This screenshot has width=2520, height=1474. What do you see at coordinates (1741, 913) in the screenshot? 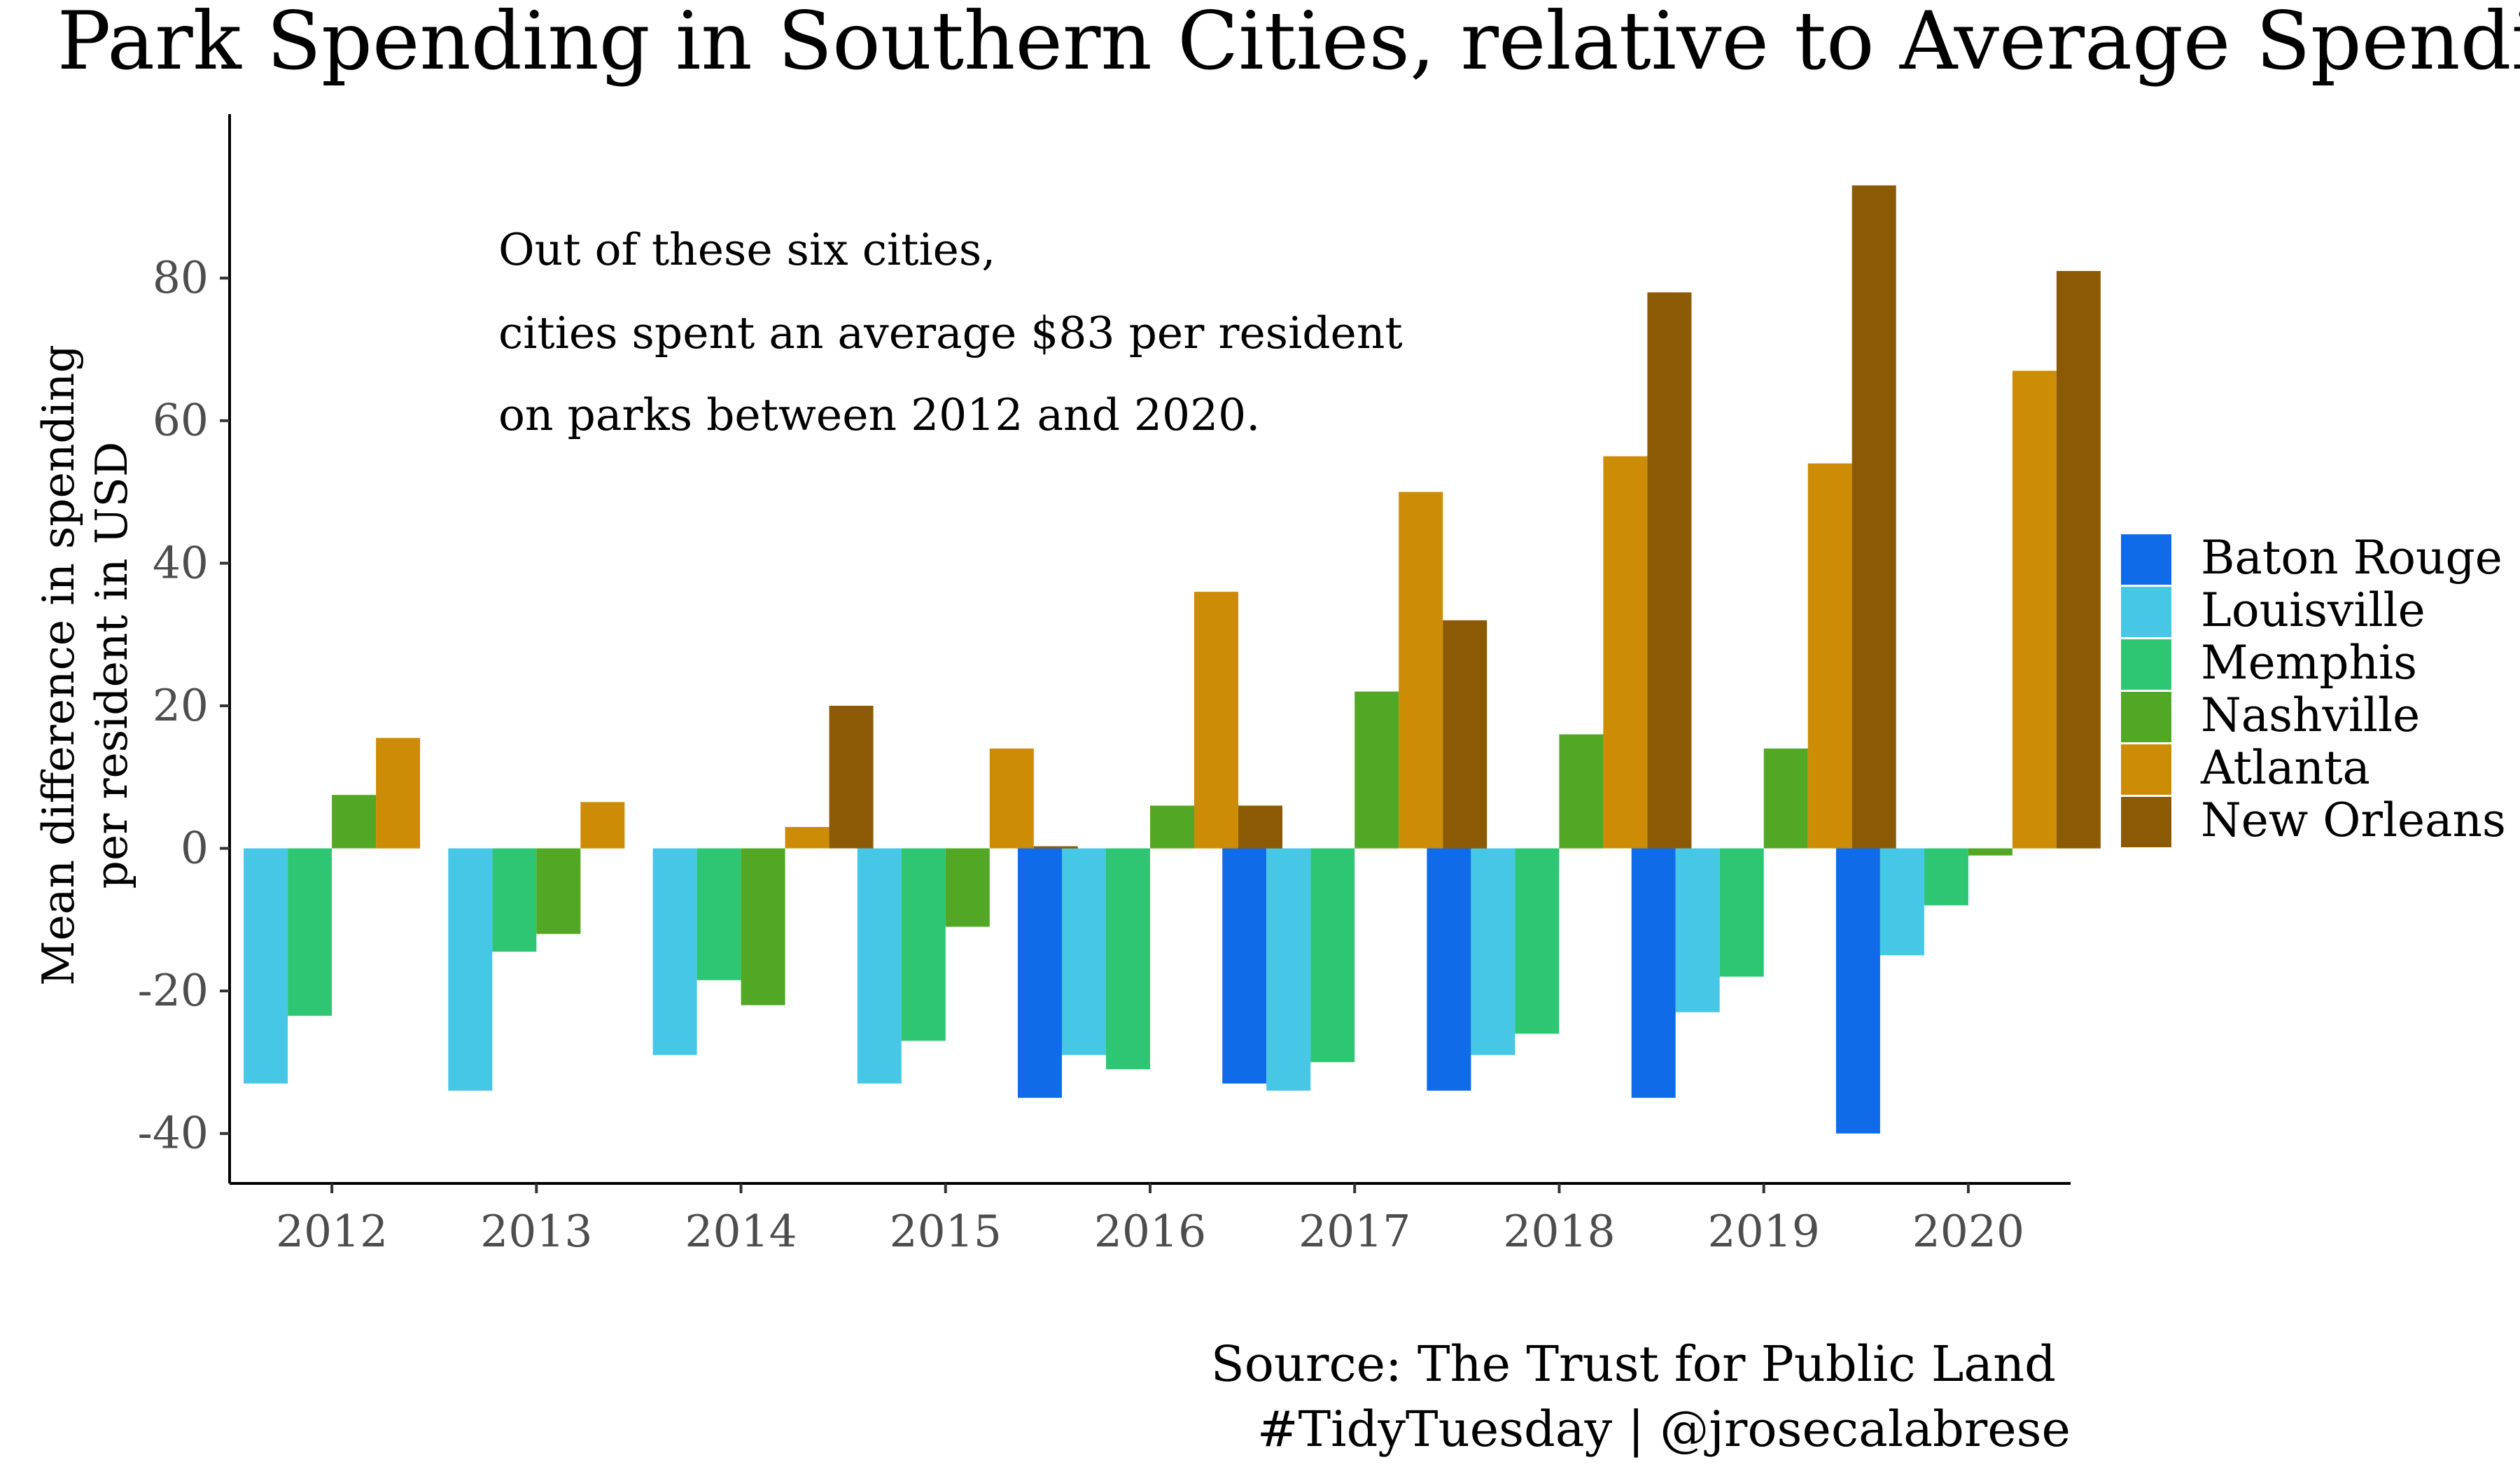
I see `bar-memphis-2019` at bounding box center [1741, 913].